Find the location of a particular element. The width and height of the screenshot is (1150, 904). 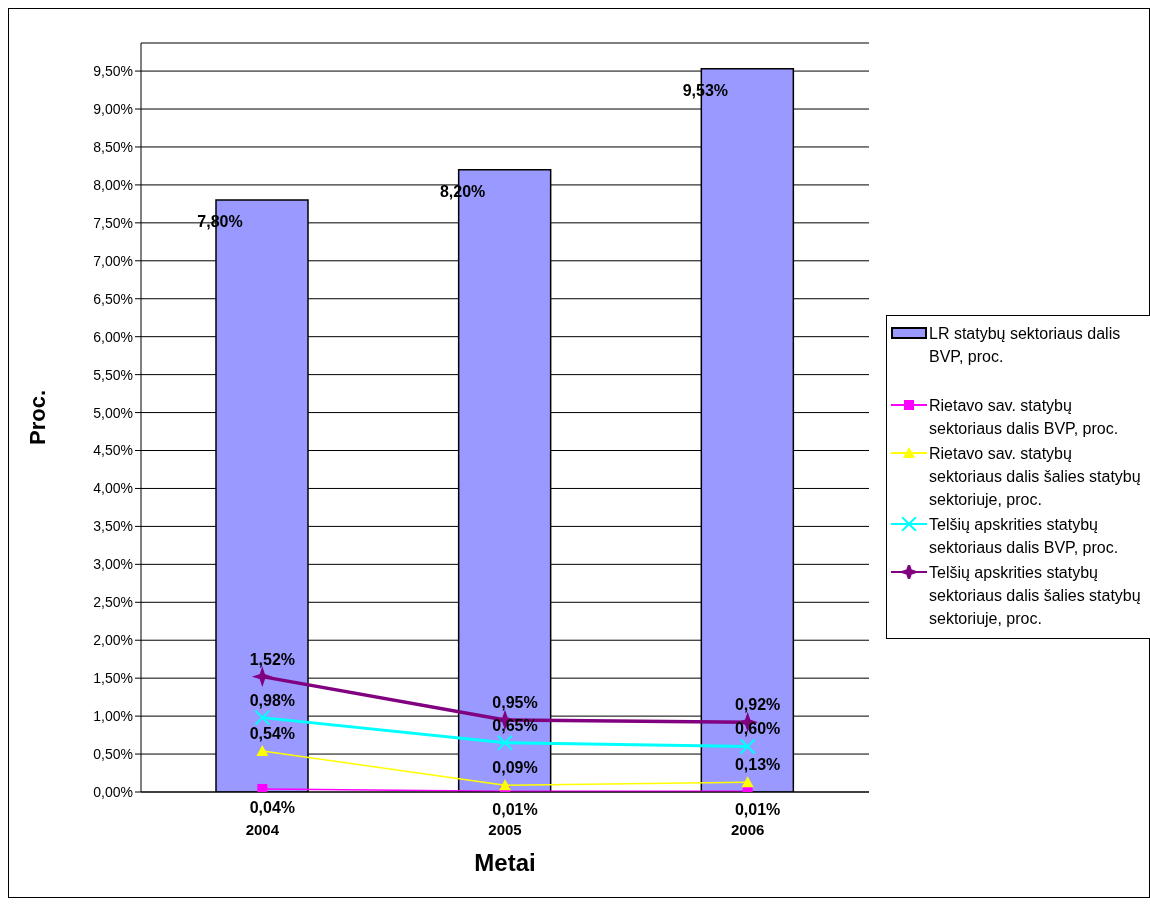

data-label: 0,04% is located at coordinates (272, 807).